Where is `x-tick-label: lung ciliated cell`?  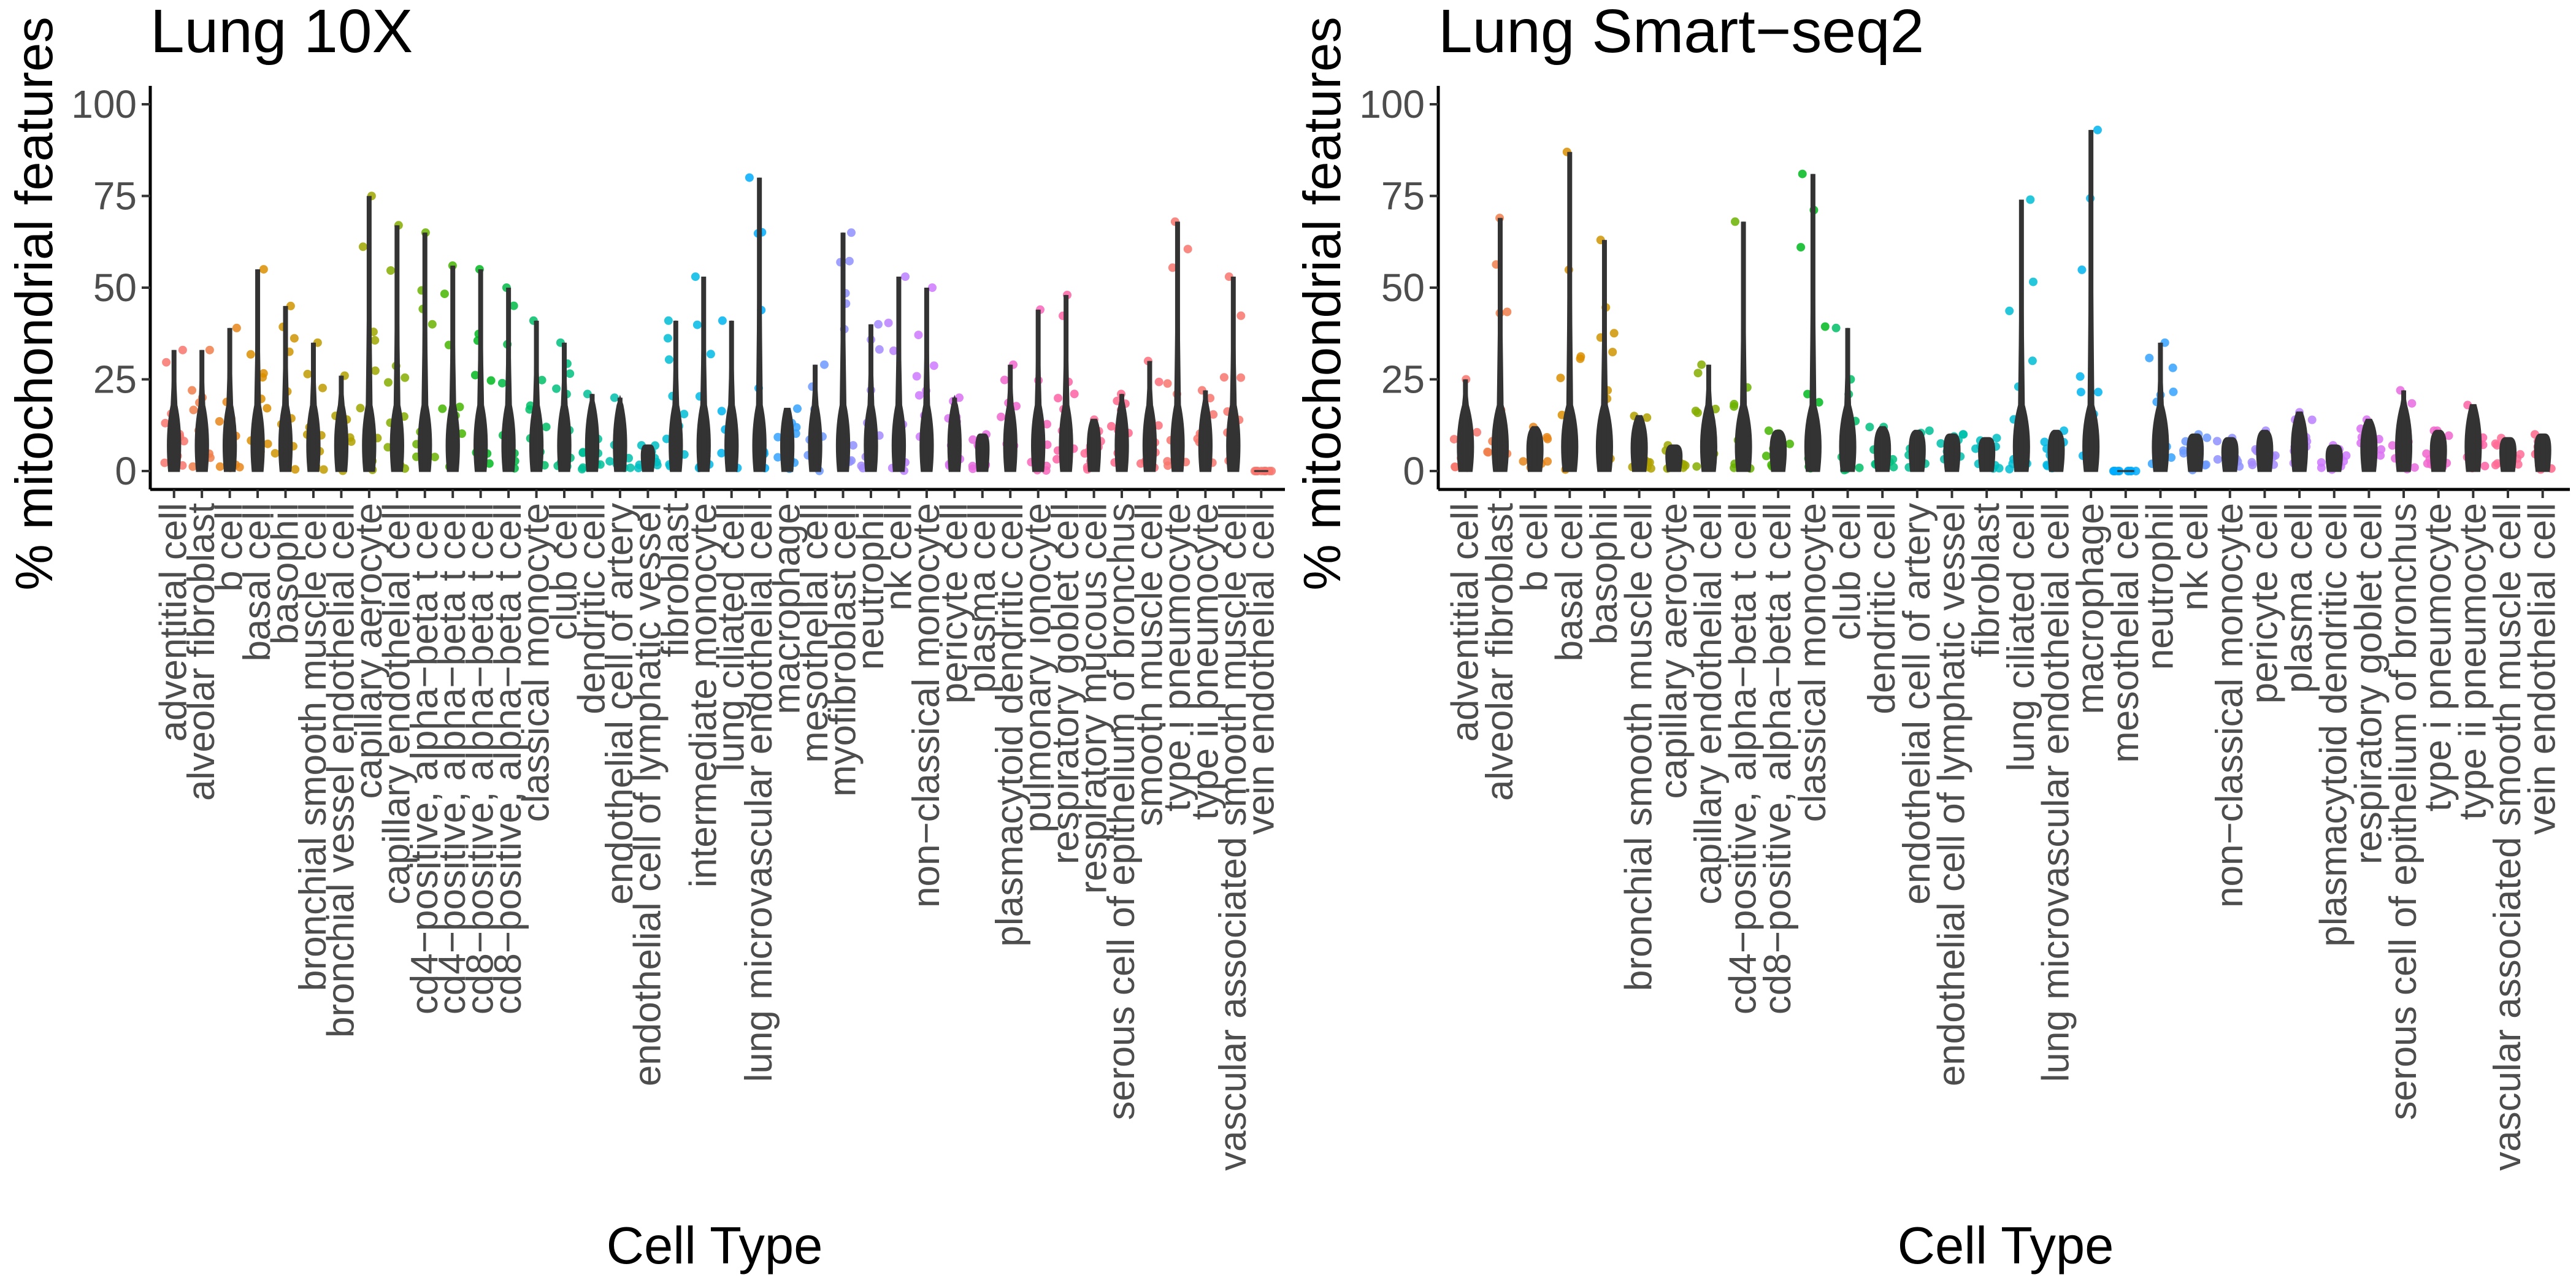 x-tick-label: lung ciliated cell is located at coordinates (2021, 637).